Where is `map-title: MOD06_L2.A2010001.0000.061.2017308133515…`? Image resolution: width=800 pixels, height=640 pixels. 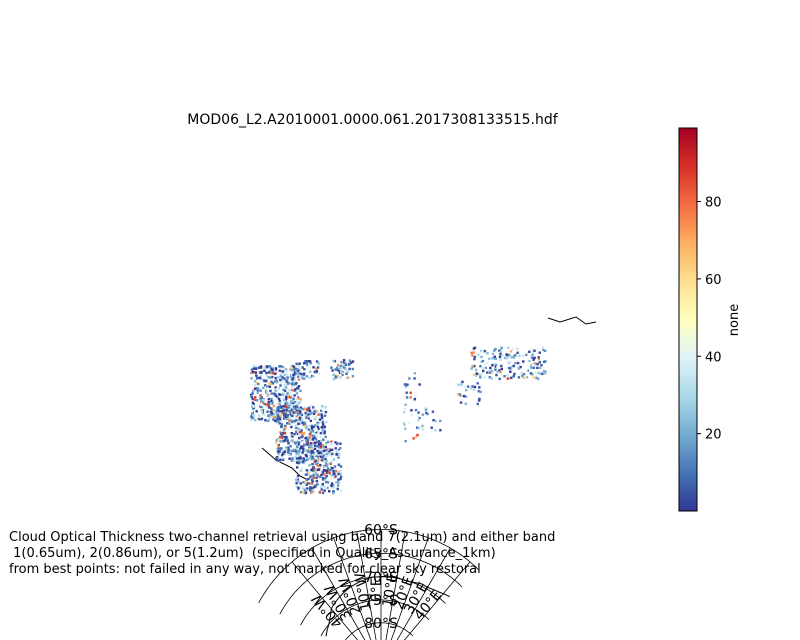
map-title: MOD06_L2.A2010001.0000.061.2017308133515… is located at coordinates (372, 120).